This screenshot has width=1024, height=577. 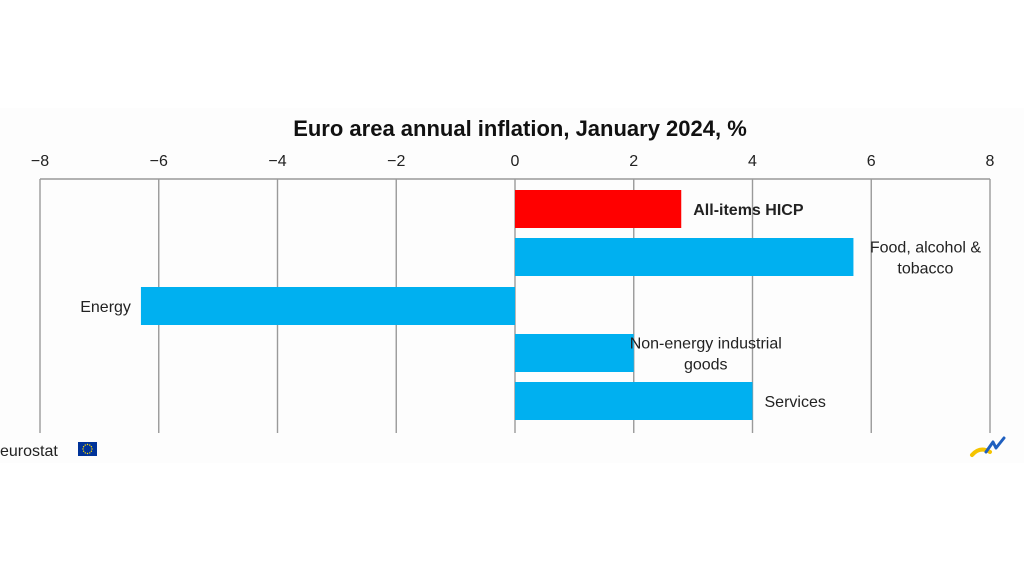 What do you see at coordinates (752, 161) in the screenshot?
I see `x-tick-label: 4` at bounding box center [752, 161].